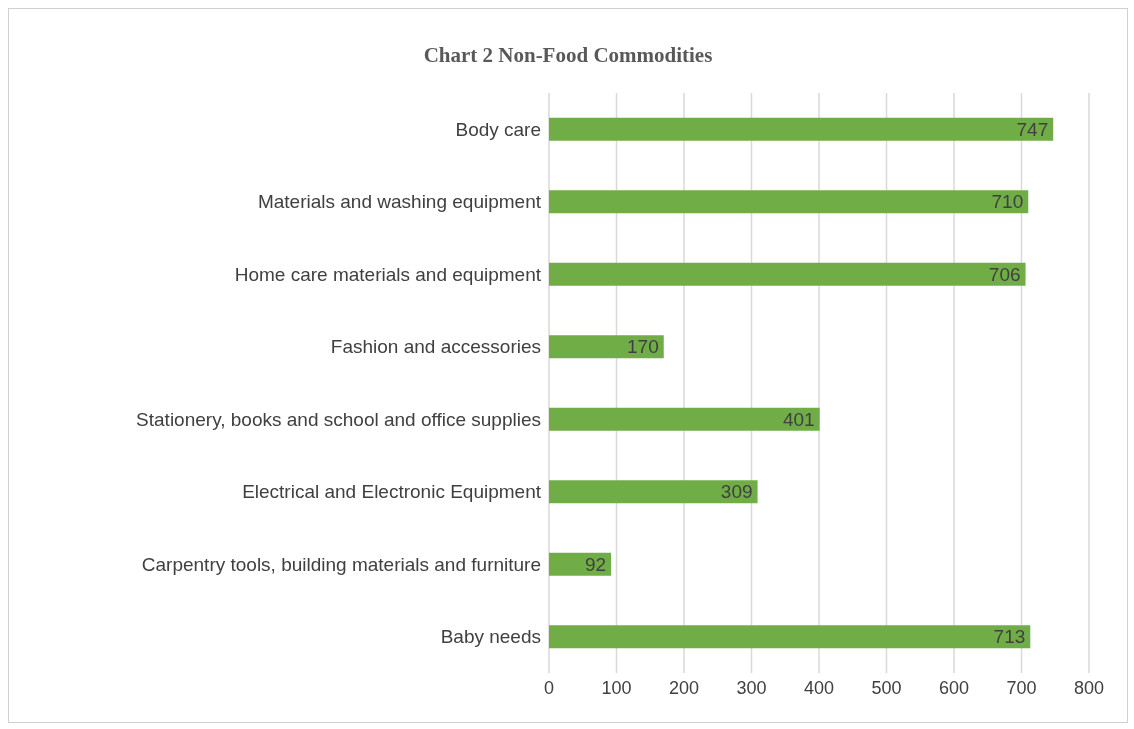 The width and height of the screenshot is (1134, 729). What do you see at coordinates (819, 687) in the screenshot?
I see `x-tick-label: 400` at bounding box center [819, 687].